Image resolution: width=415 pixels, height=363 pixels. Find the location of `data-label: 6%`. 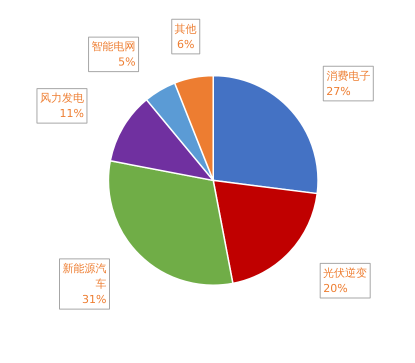

data-label: 6% is located at coordinates (185, 44).